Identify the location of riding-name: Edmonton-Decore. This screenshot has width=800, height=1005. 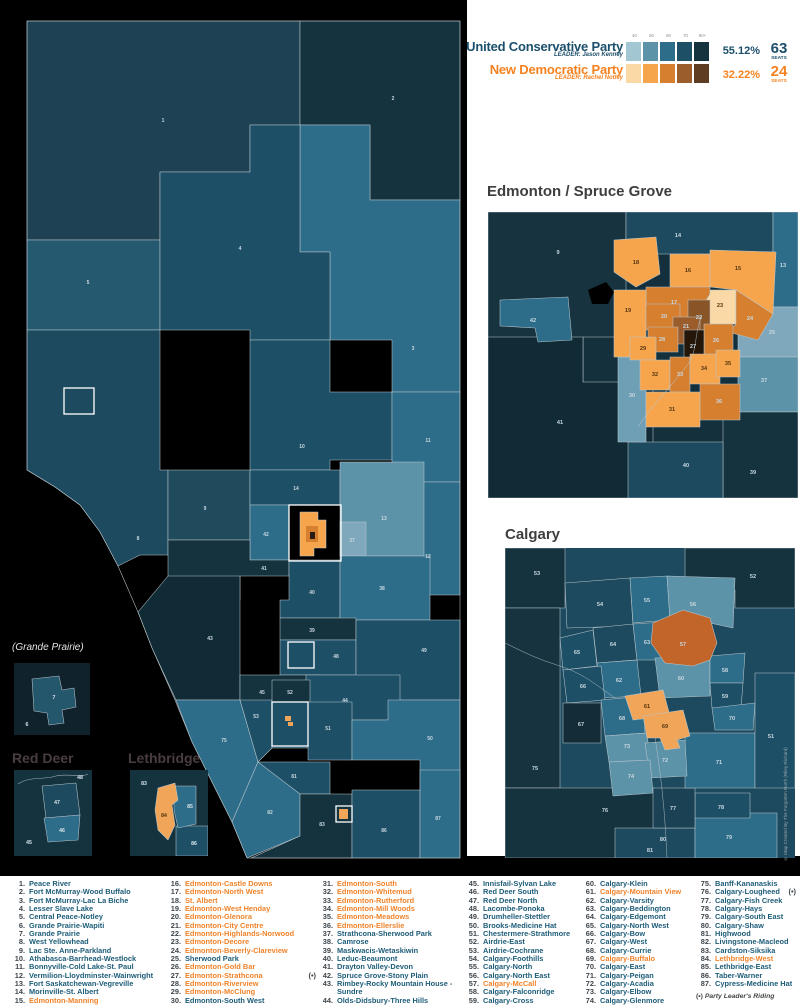
(217, 942).